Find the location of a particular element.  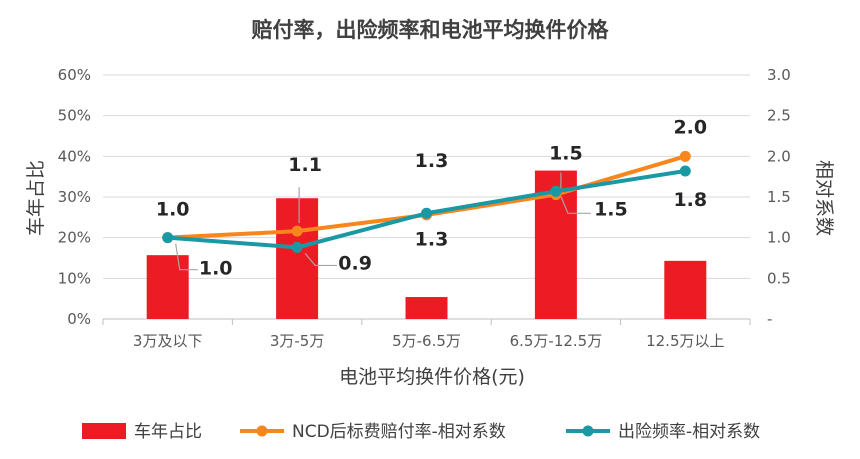

freq-data-label: 1.5 is located at coordinates (611, 209).